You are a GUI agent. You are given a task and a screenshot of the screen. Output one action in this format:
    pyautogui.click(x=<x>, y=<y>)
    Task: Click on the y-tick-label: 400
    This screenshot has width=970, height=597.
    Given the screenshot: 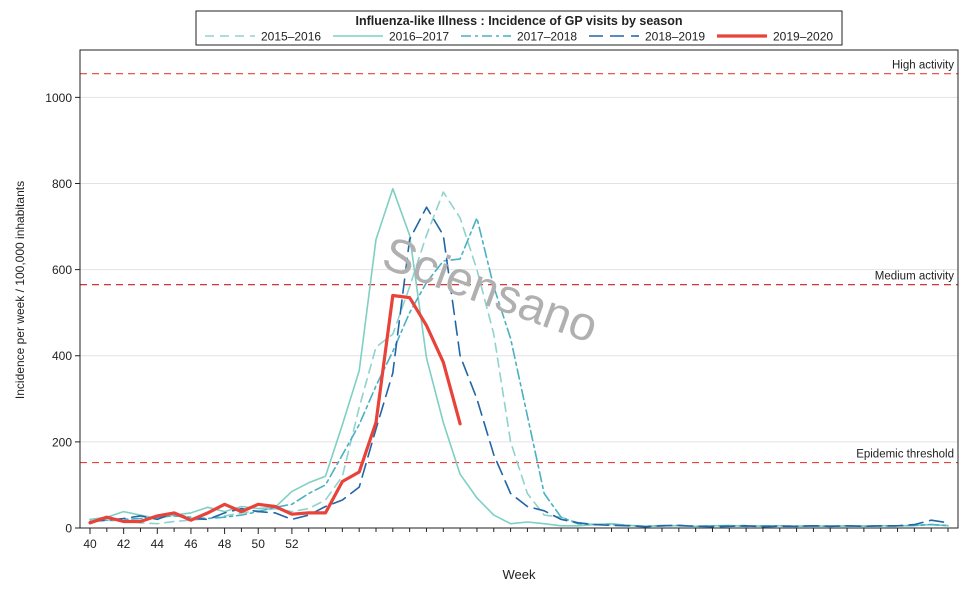 What is the action you would take?
    pyautogui.click(x=62, y=356)
    